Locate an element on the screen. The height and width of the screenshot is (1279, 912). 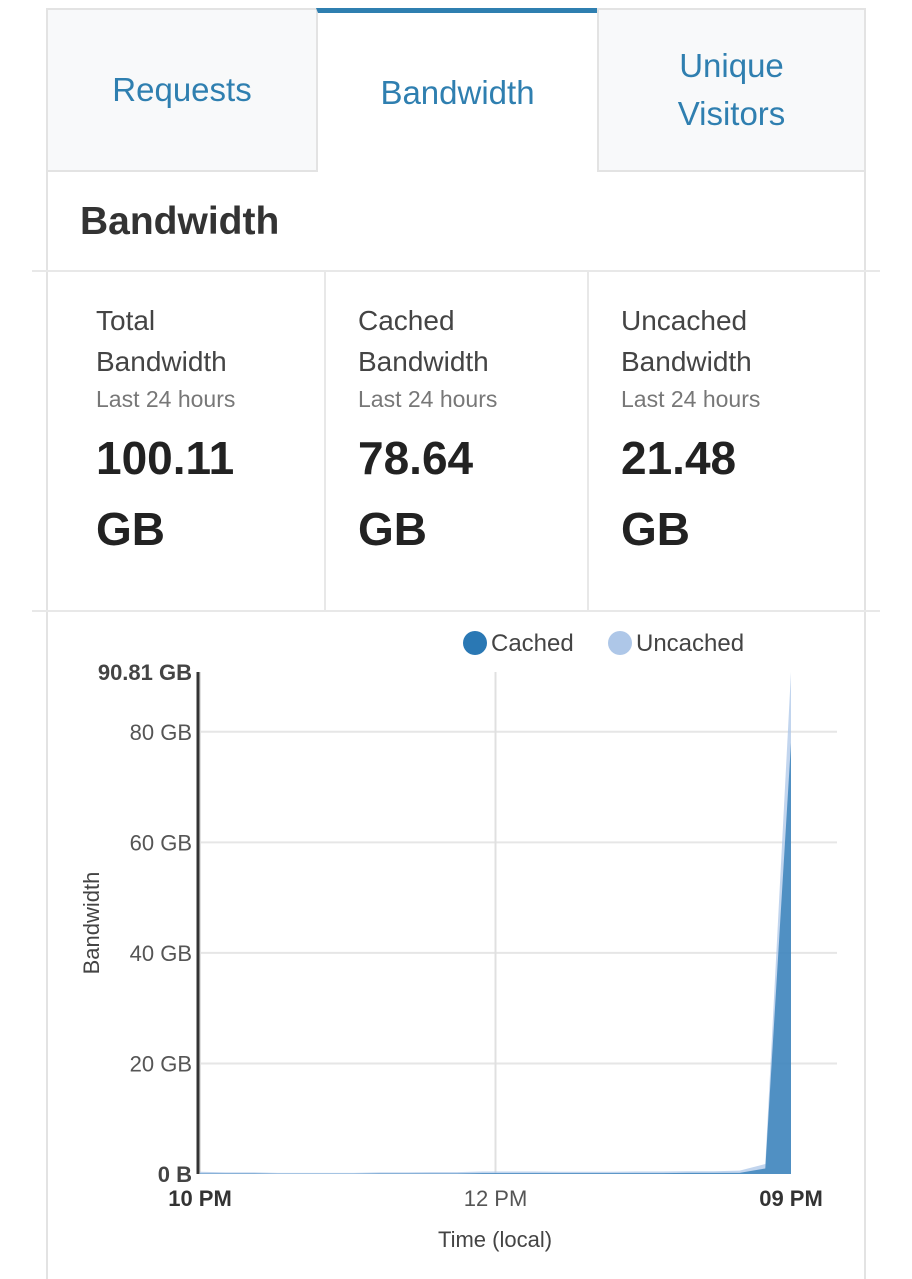
stat-title: Uncached Bandwidth is located at coordinates (686, 341).